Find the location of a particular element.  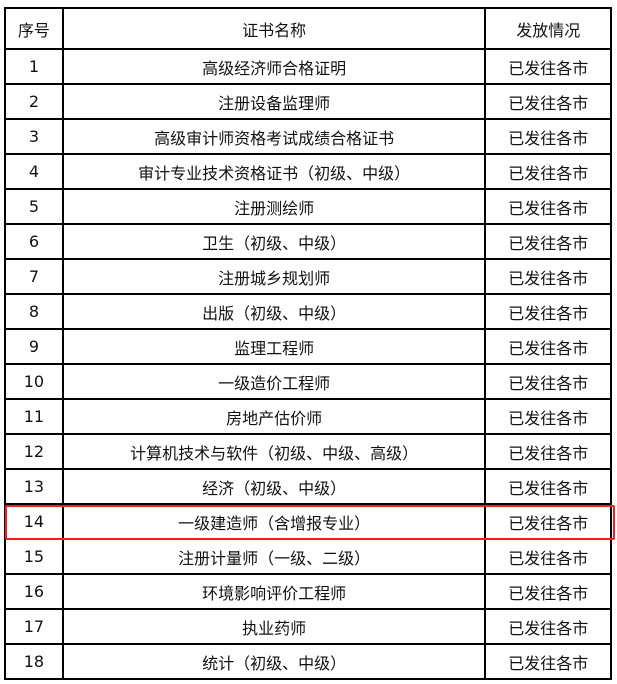

certificate-name: 统计（初级、中级） is located at coordinates (274, 661).